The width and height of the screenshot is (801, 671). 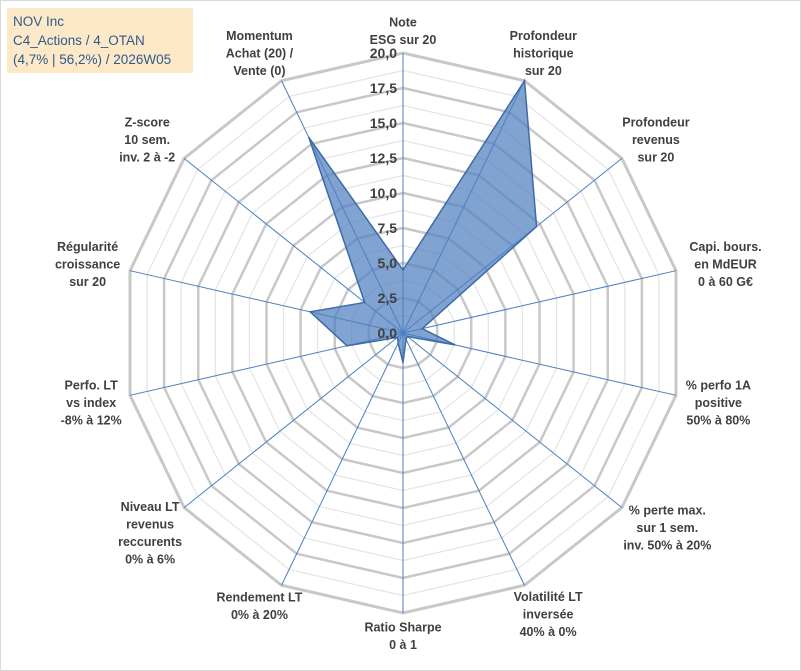 I want to click on axis-label-line: Vente (0), so click(x=259, y=71).